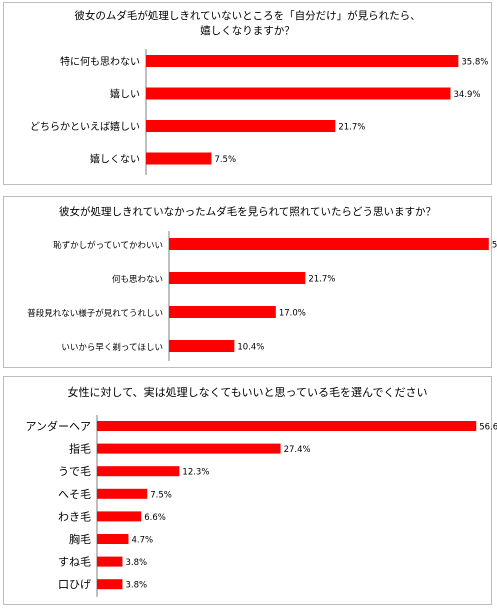  I want to click on chart-title-1-line-1: 彼女のムダ毛が処理しきれていないところを「自分だけ」が見られたら、, so click(247, 16).